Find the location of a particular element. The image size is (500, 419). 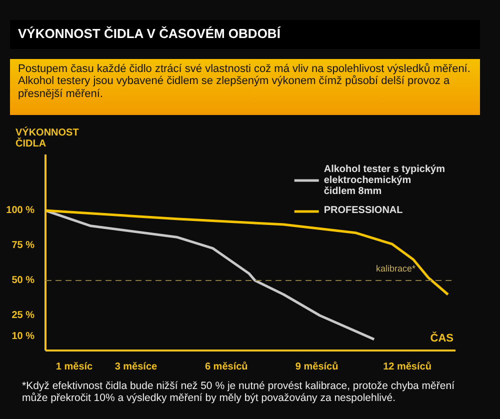

chart-title: VÝKONNOST ČIDLA V ČASOVÉM OBDOBÍ is located at coordinates (149, 34).